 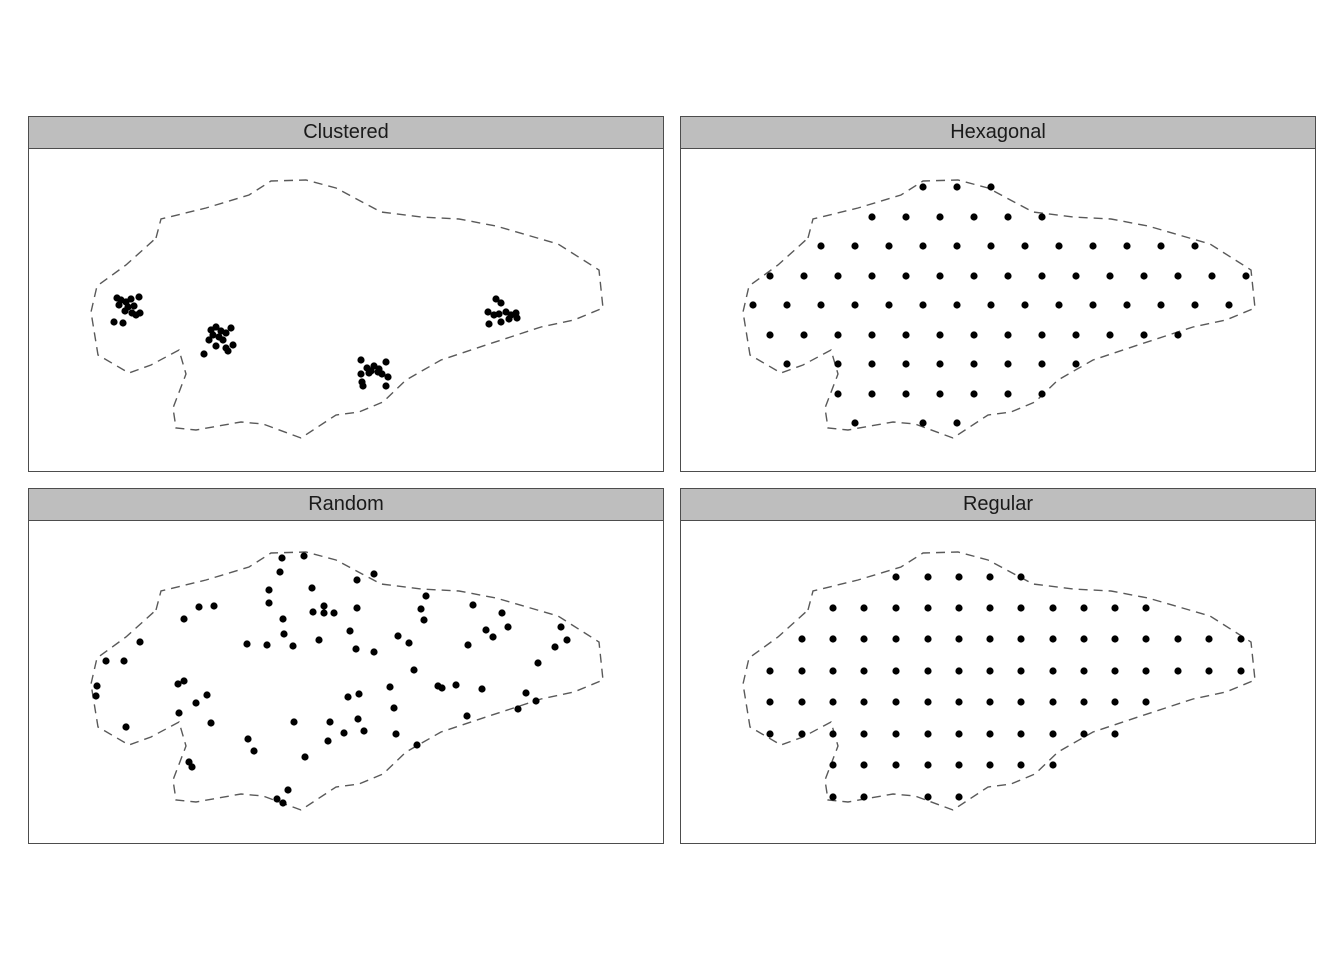 I want to click on region-boundary, so click(x=347, y=681).